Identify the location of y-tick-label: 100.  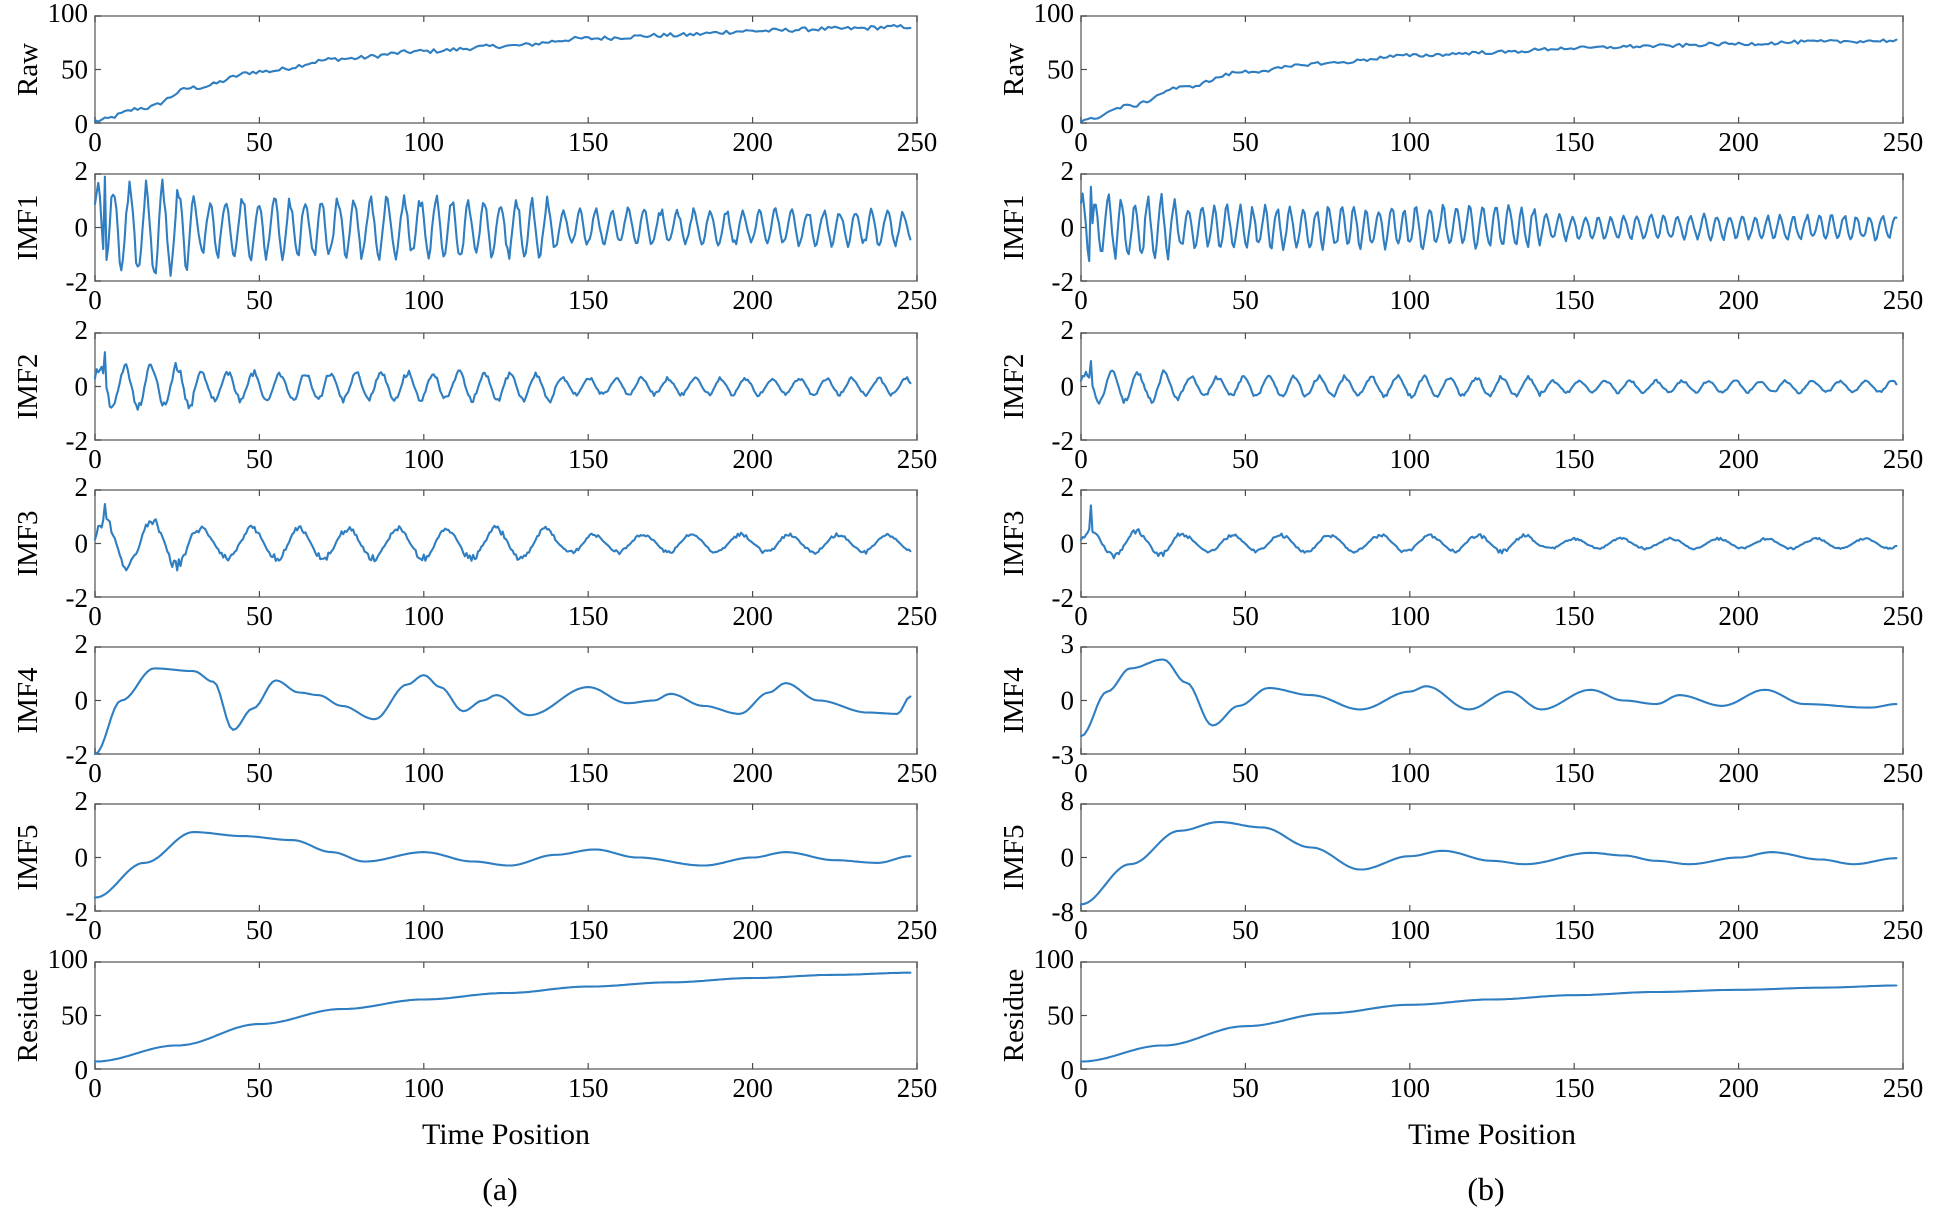
(68, 14).